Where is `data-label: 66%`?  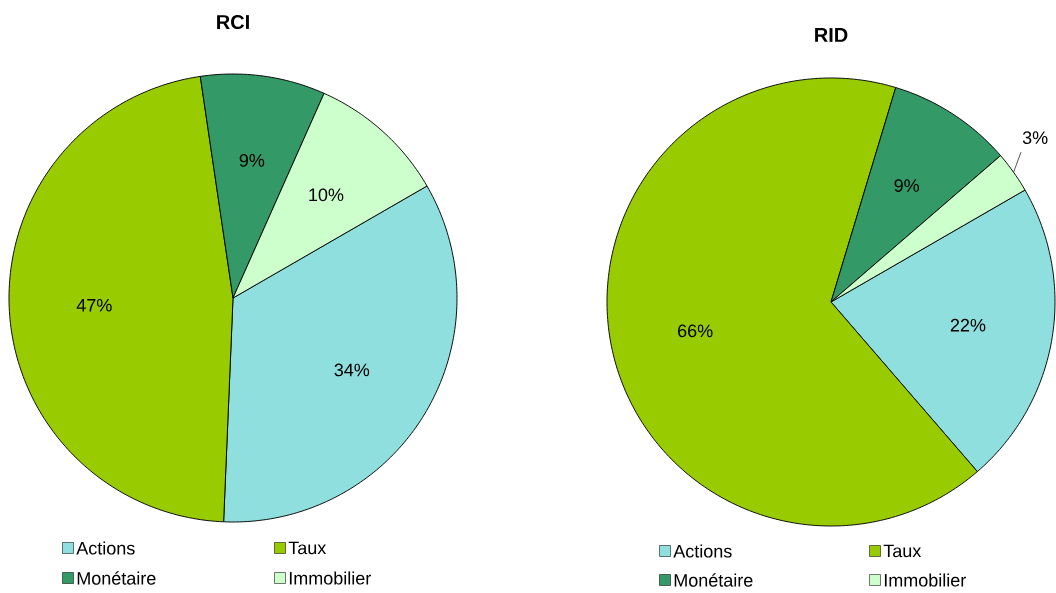
data-label: 66% is located at coordinates (695, 331).